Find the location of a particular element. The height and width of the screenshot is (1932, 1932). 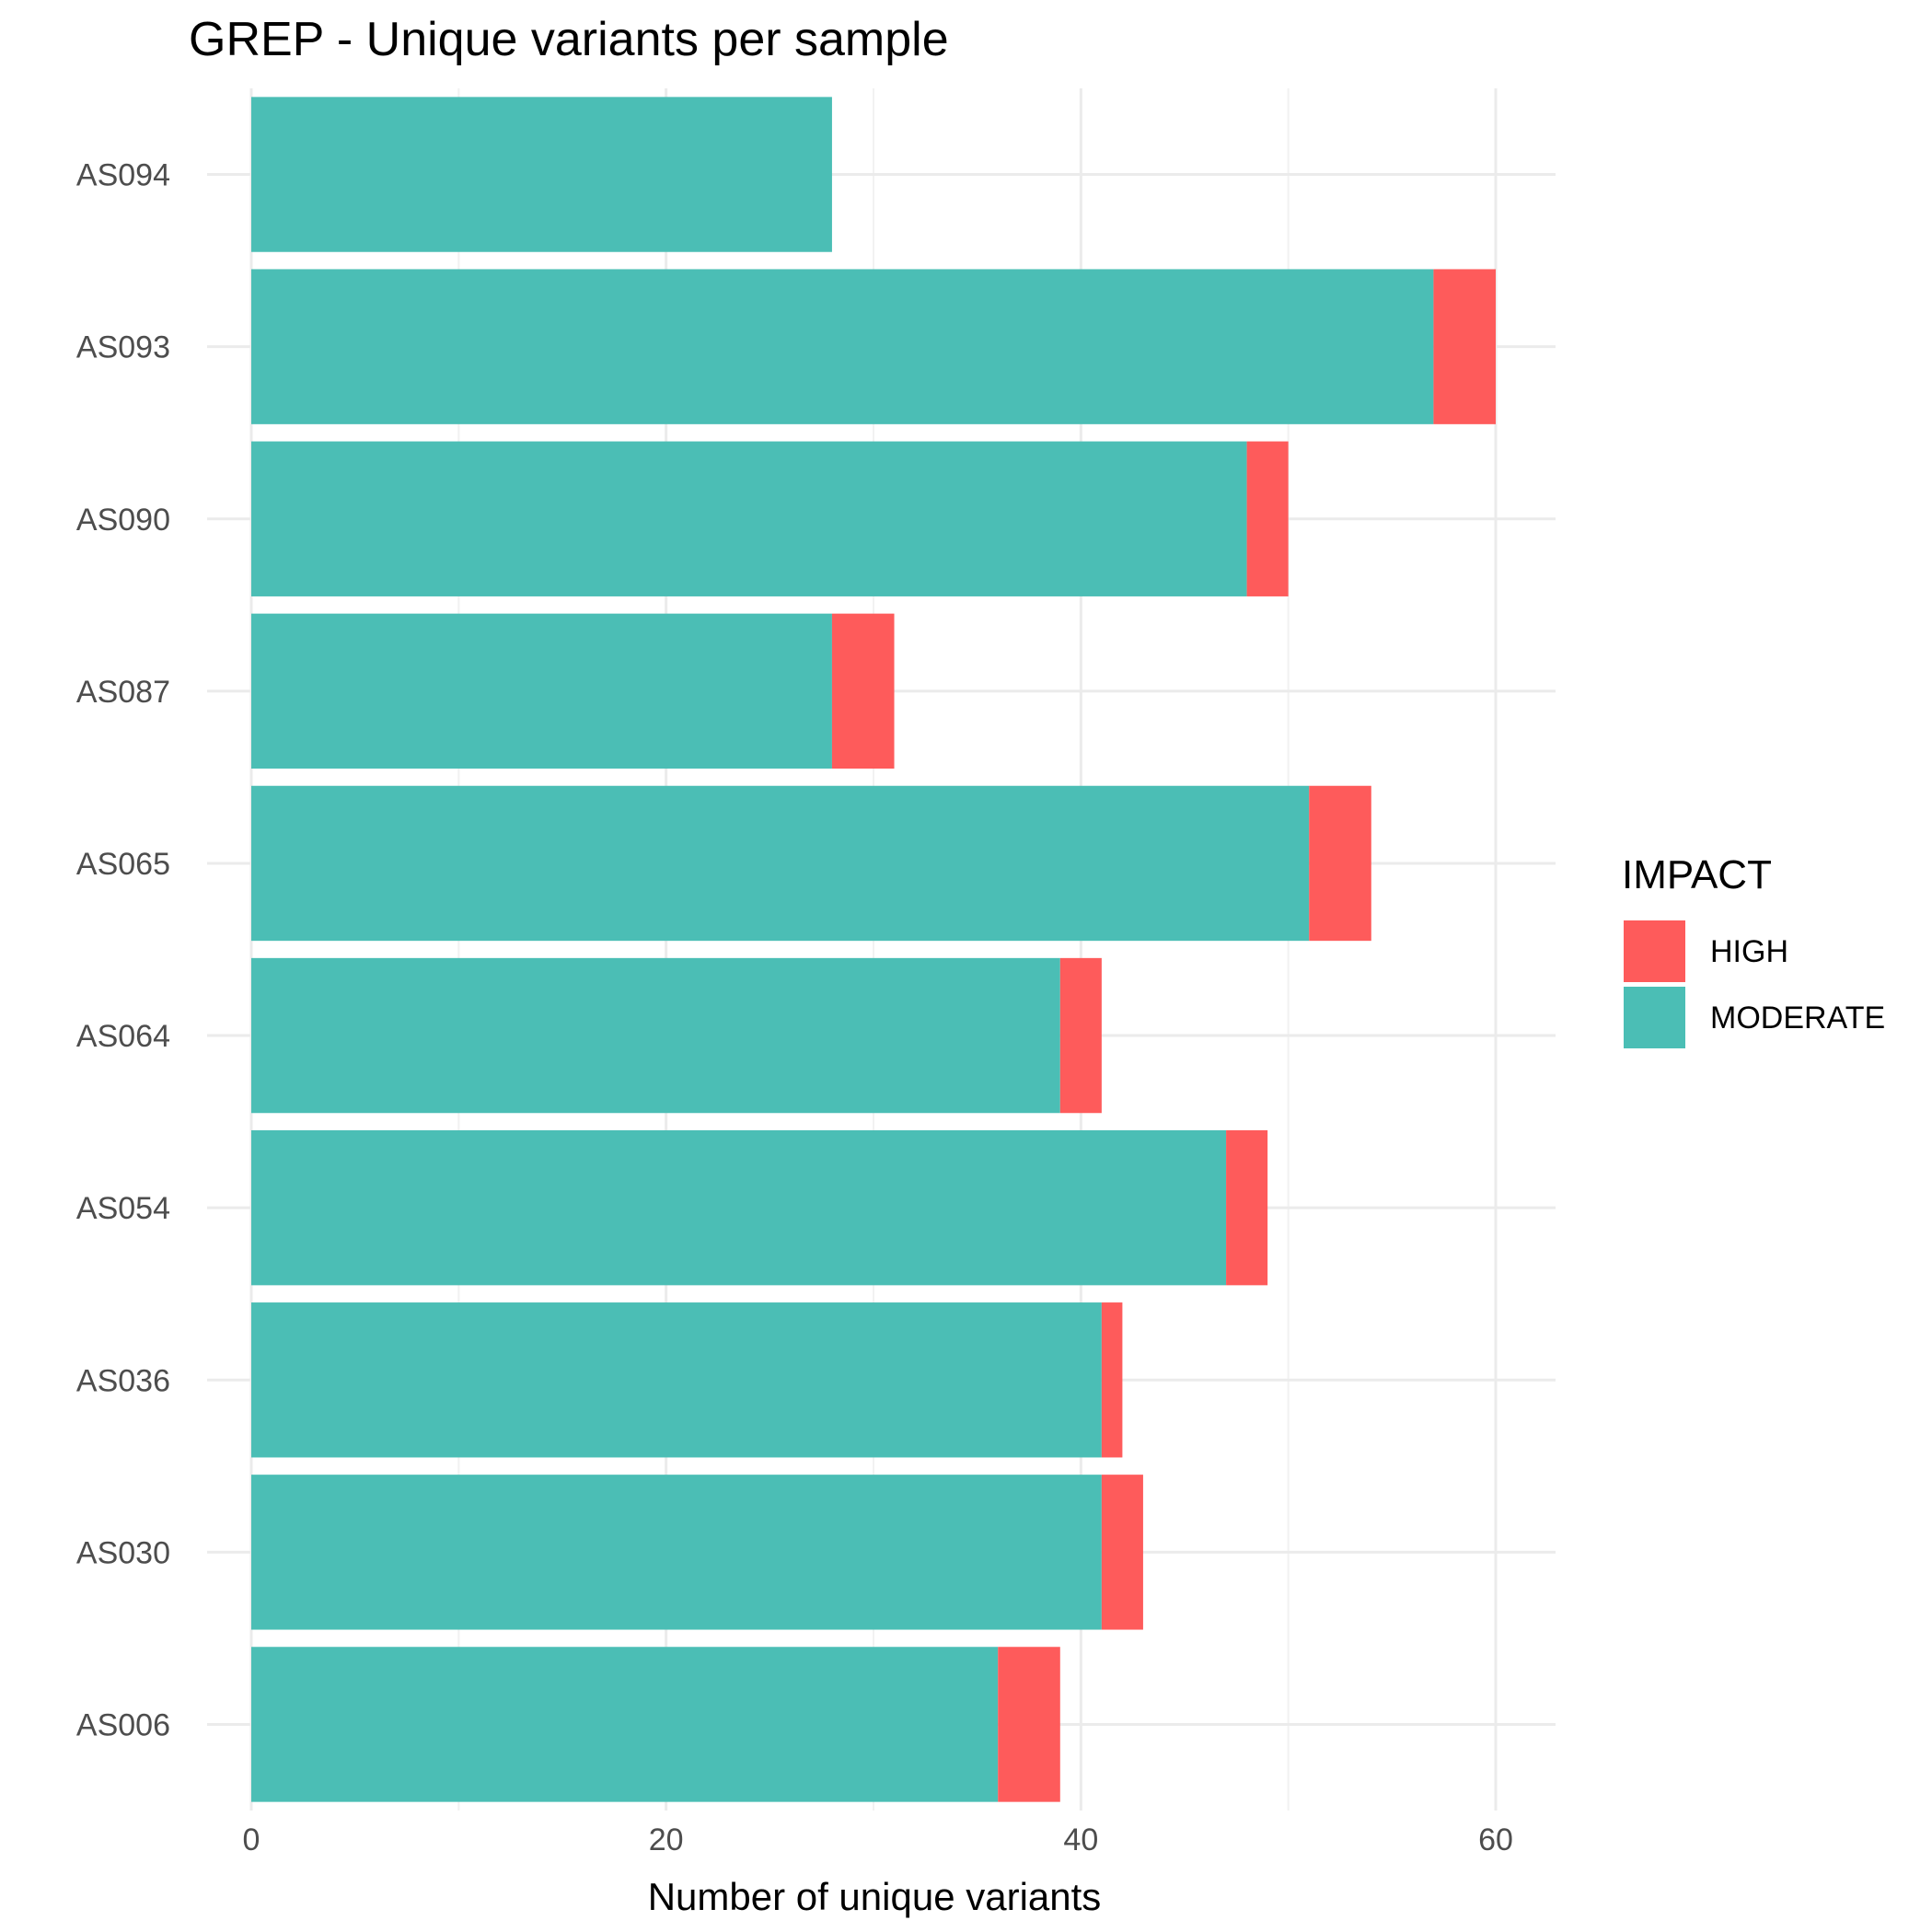

bar-high-as064 is located at coordinates (1080, 1036).